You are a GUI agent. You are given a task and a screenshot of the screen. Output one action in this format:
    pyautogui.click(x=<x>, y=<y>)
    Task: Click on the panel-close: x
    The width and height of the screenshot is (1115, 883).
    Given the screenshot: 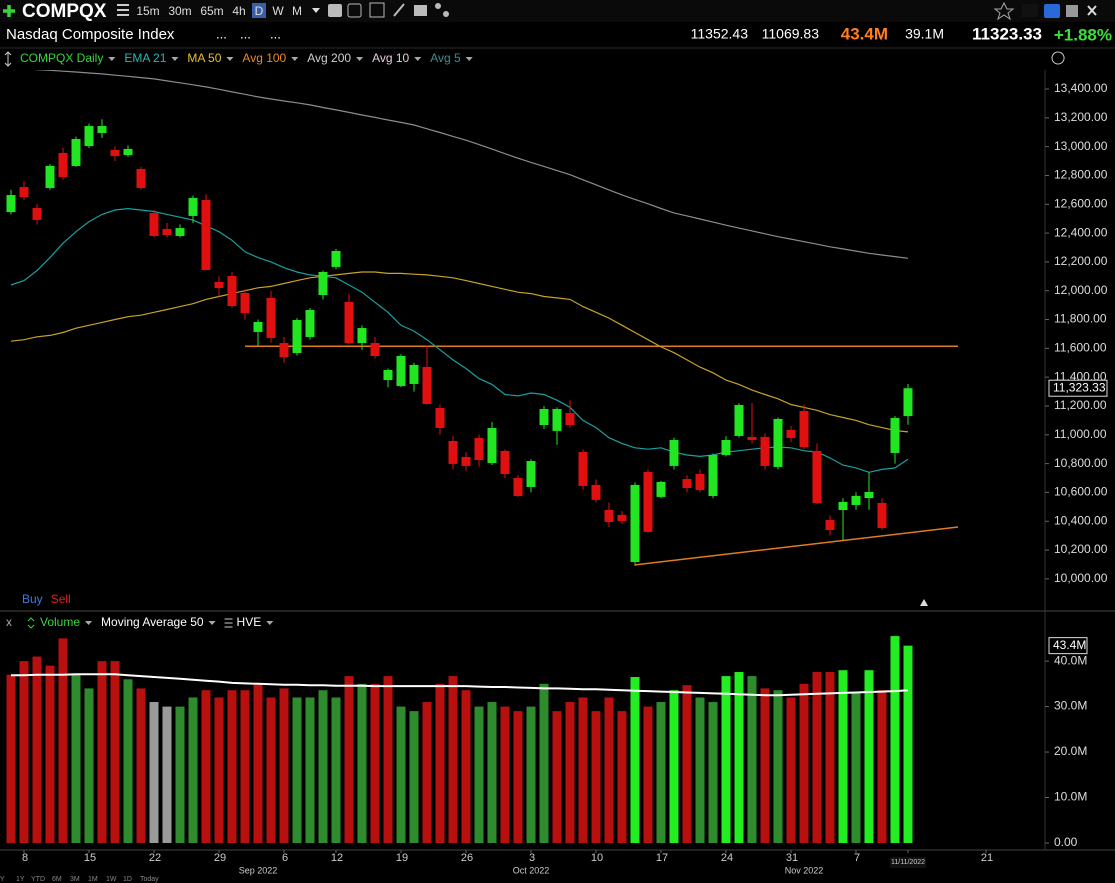 What is the action you would take?
    pyautogui.click(x=9, y=622)
    